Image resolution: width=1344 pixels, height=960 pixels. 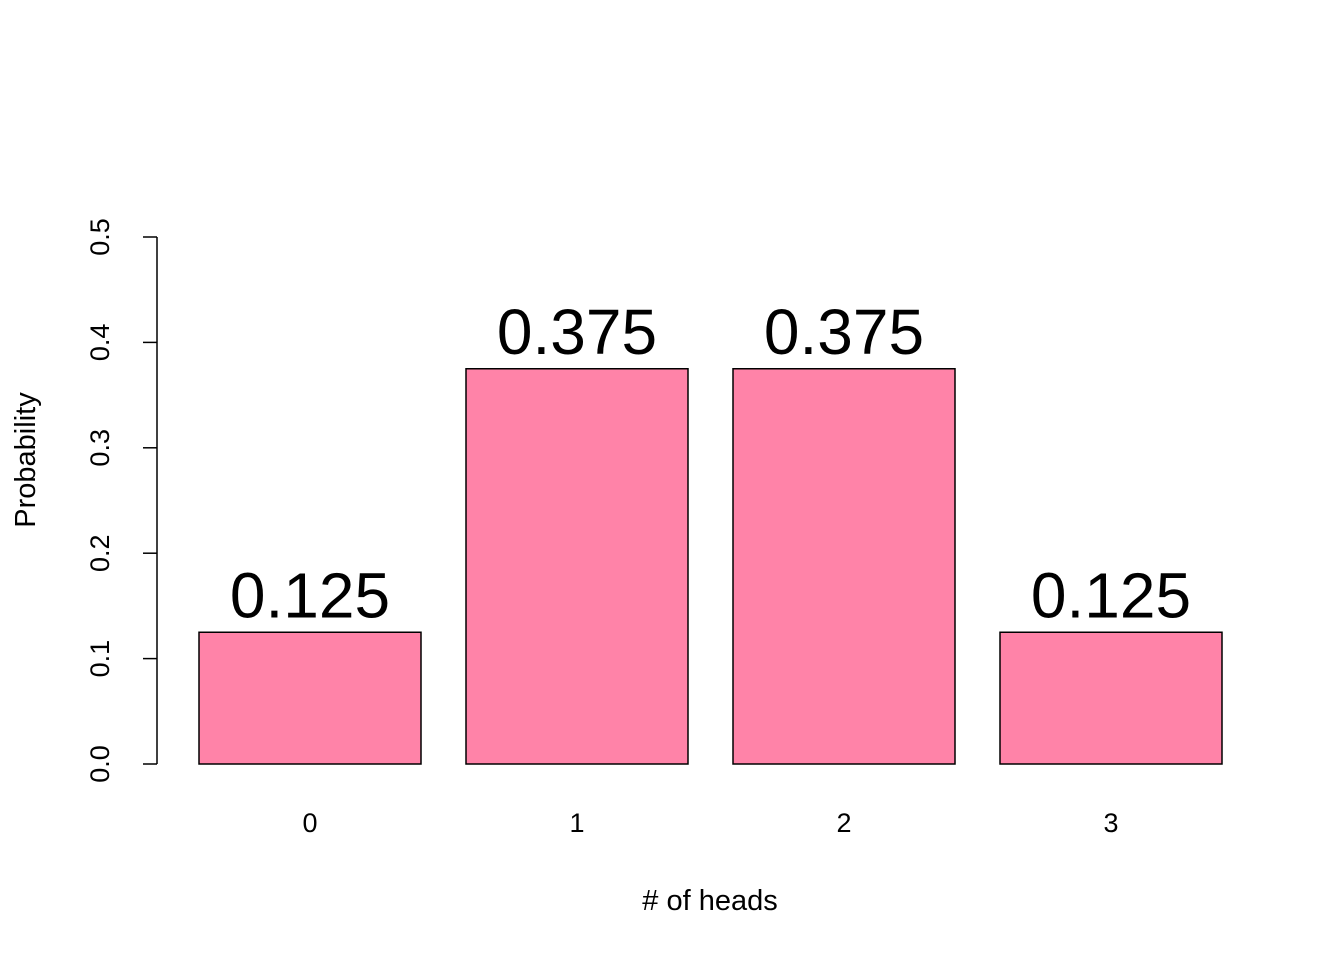 What do you see at coordinates (26, 460) in the screenshot?
I see `y-axis-label: Probability` at bounding box center [26, 460].